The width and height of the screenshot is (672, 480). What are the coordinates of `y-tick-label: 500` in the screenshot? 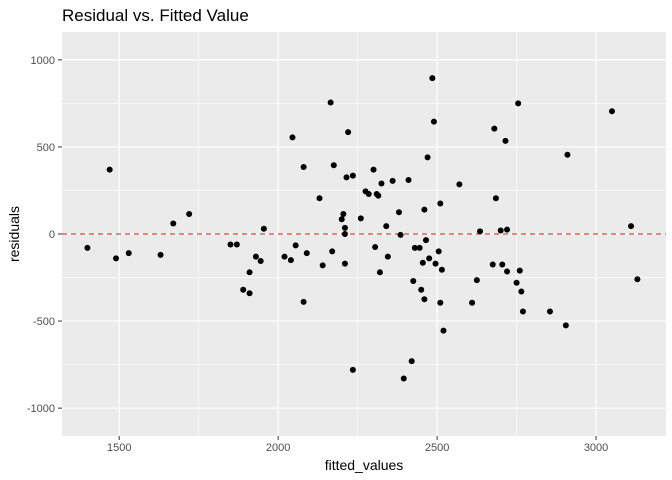 It's located at (46, 148).